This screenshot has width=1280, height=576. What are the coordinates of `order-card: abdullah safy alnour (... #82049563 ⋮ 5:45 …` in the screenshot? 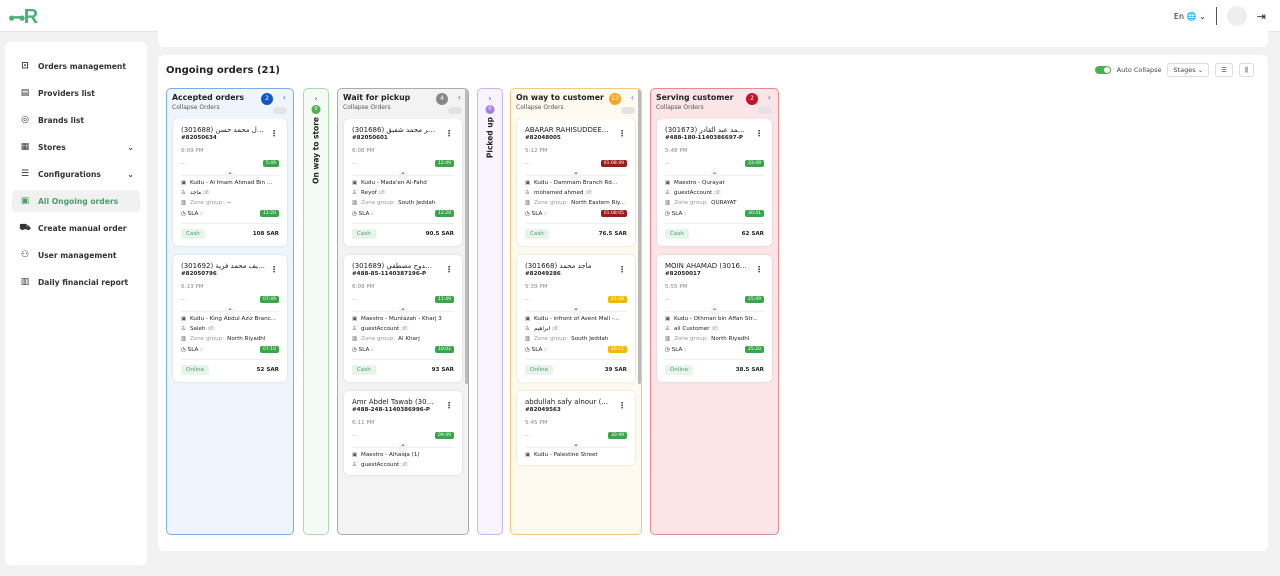 It's located at (576, 428).